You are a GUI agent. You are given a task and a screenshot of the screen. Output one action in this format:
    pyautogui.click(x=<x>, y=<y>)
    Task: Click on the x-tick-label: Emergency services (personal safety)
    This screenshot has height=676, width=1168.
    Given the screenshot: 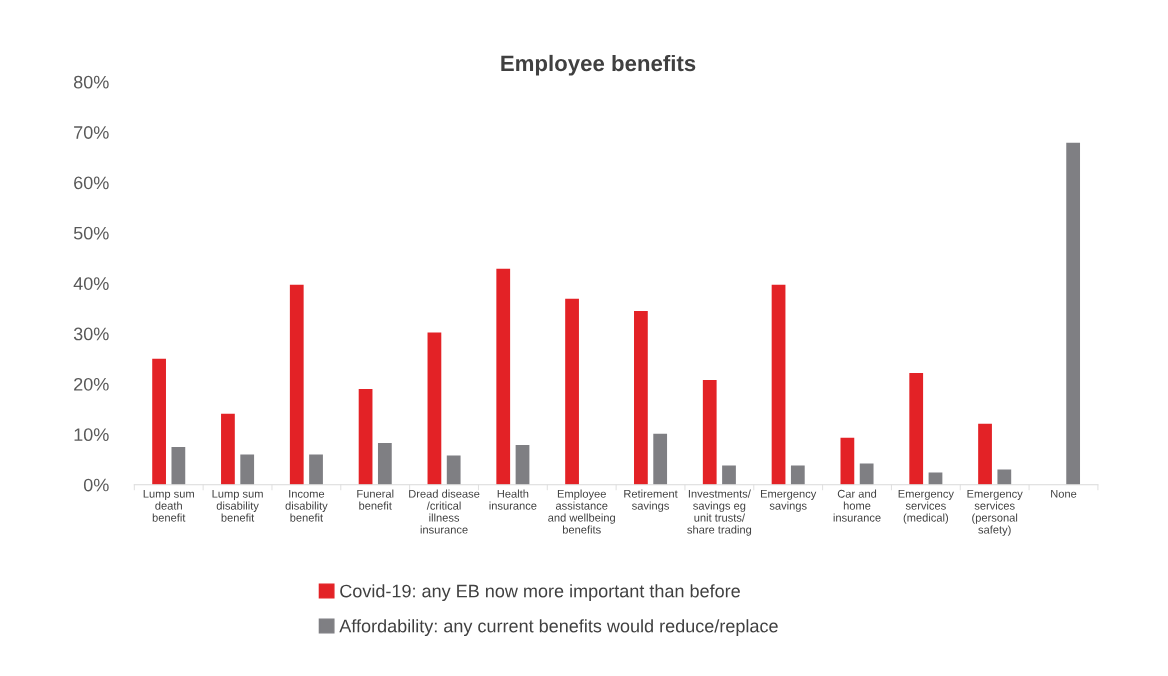 What is the action you would take?
    pyautogui.click(x=995, y=512)
    